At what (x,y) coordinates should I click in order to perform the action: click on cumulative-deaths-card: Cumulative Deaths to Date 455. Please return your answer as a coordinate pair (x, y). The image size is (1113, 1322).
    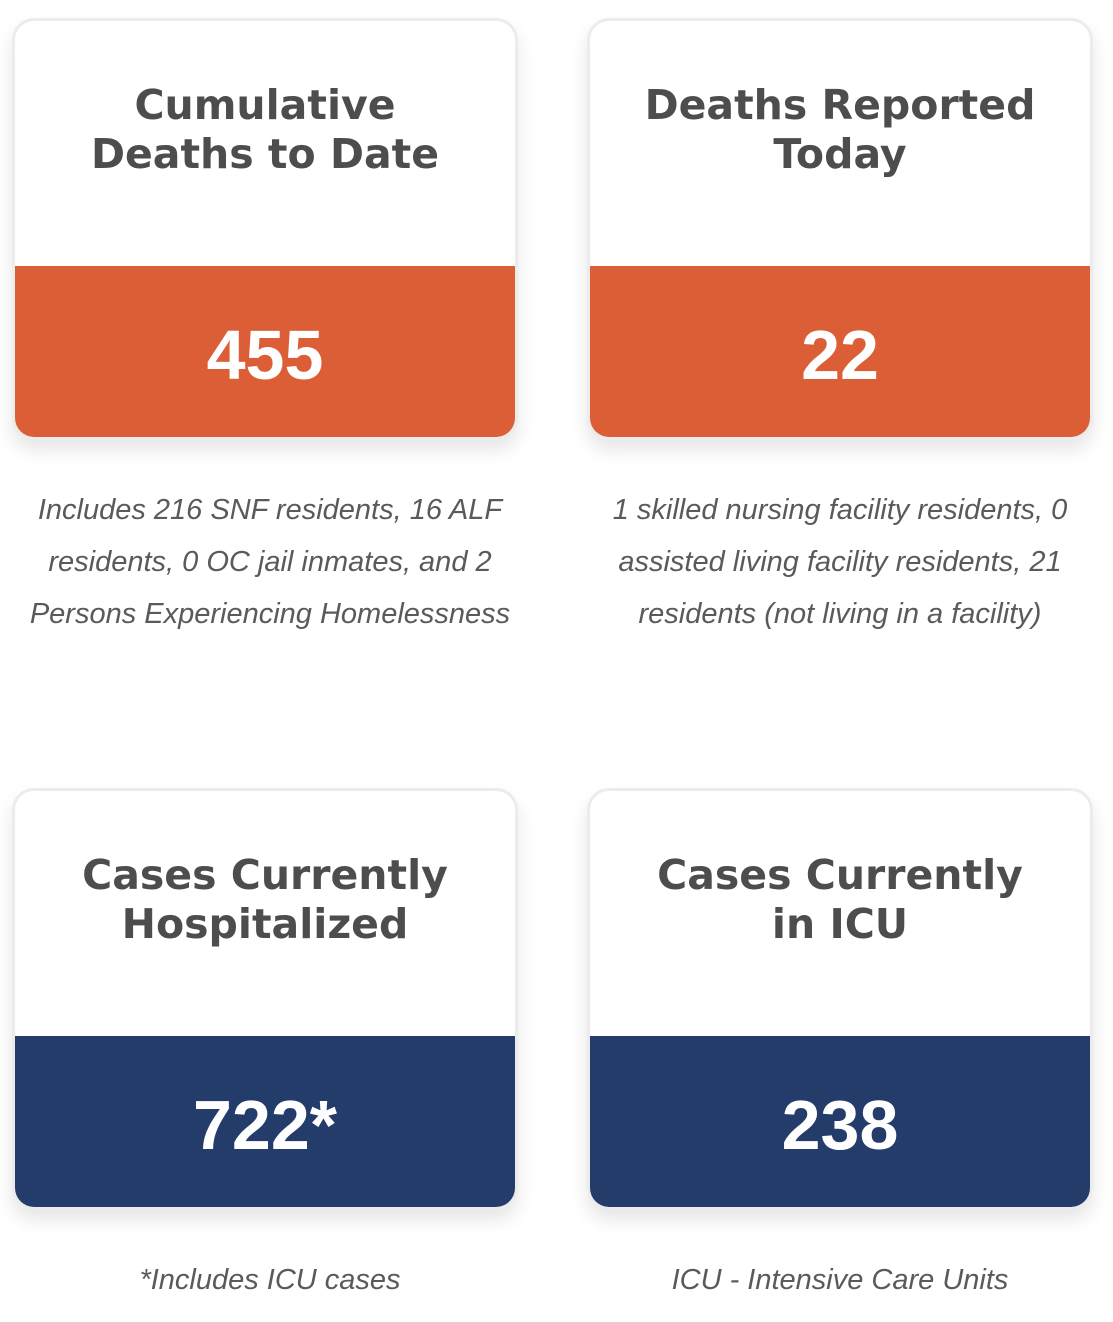
    Looking at the image, I should click on (265, 229).